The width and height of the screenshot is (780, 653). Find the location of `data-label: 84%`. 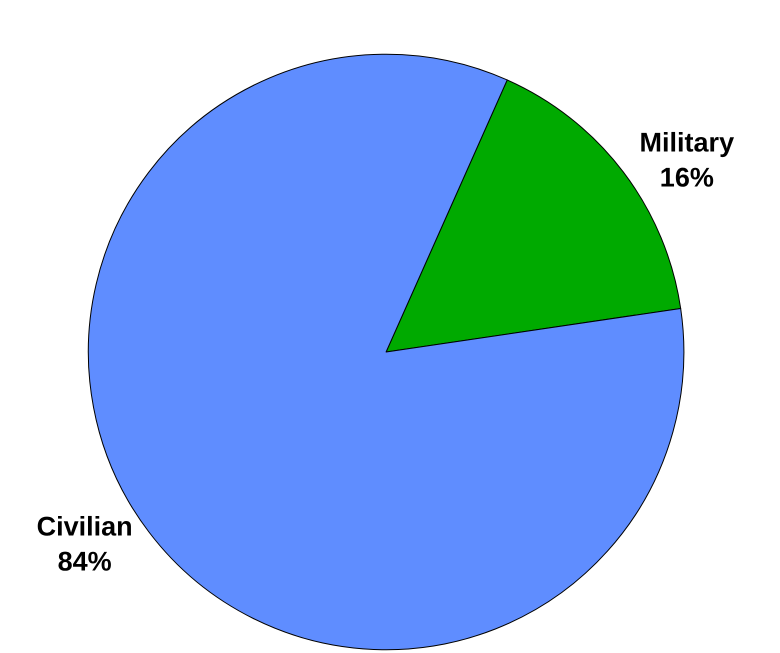

data-label: 84% is located at coordinates (85, 561).